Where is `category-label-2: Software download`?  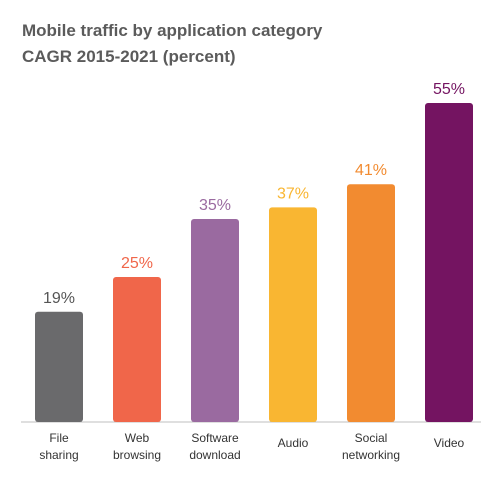
category-label-2: Software download is located at coordinates (214, 446).